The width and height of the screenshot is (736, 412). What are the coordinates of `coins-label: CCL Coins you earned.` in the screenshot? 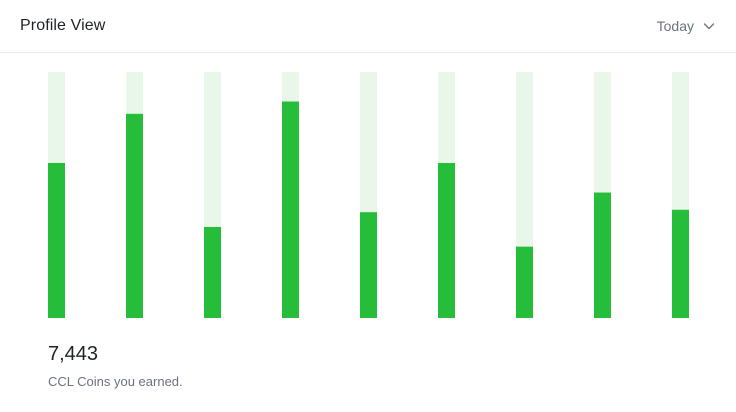 It's located at (115, 381).